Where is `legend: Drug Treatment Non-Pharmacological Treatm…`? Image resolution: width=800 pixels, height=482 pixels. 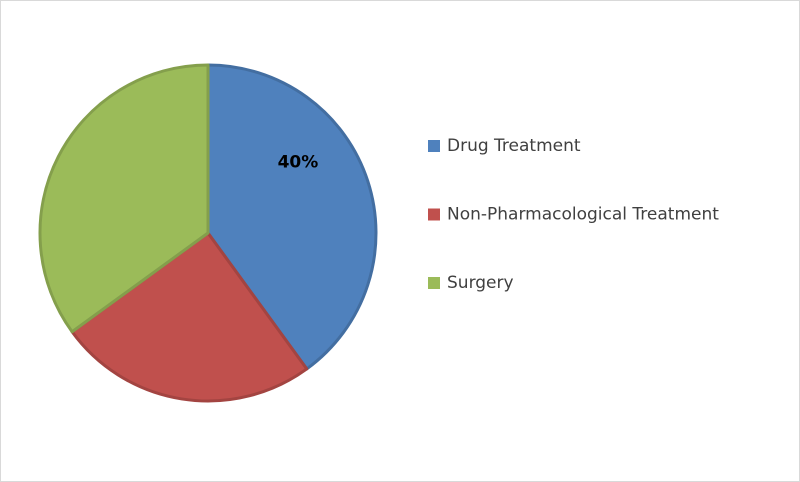 legend: Drug Treatment Non-Pharmacological Treatm… is located at coordinates (573, 214).